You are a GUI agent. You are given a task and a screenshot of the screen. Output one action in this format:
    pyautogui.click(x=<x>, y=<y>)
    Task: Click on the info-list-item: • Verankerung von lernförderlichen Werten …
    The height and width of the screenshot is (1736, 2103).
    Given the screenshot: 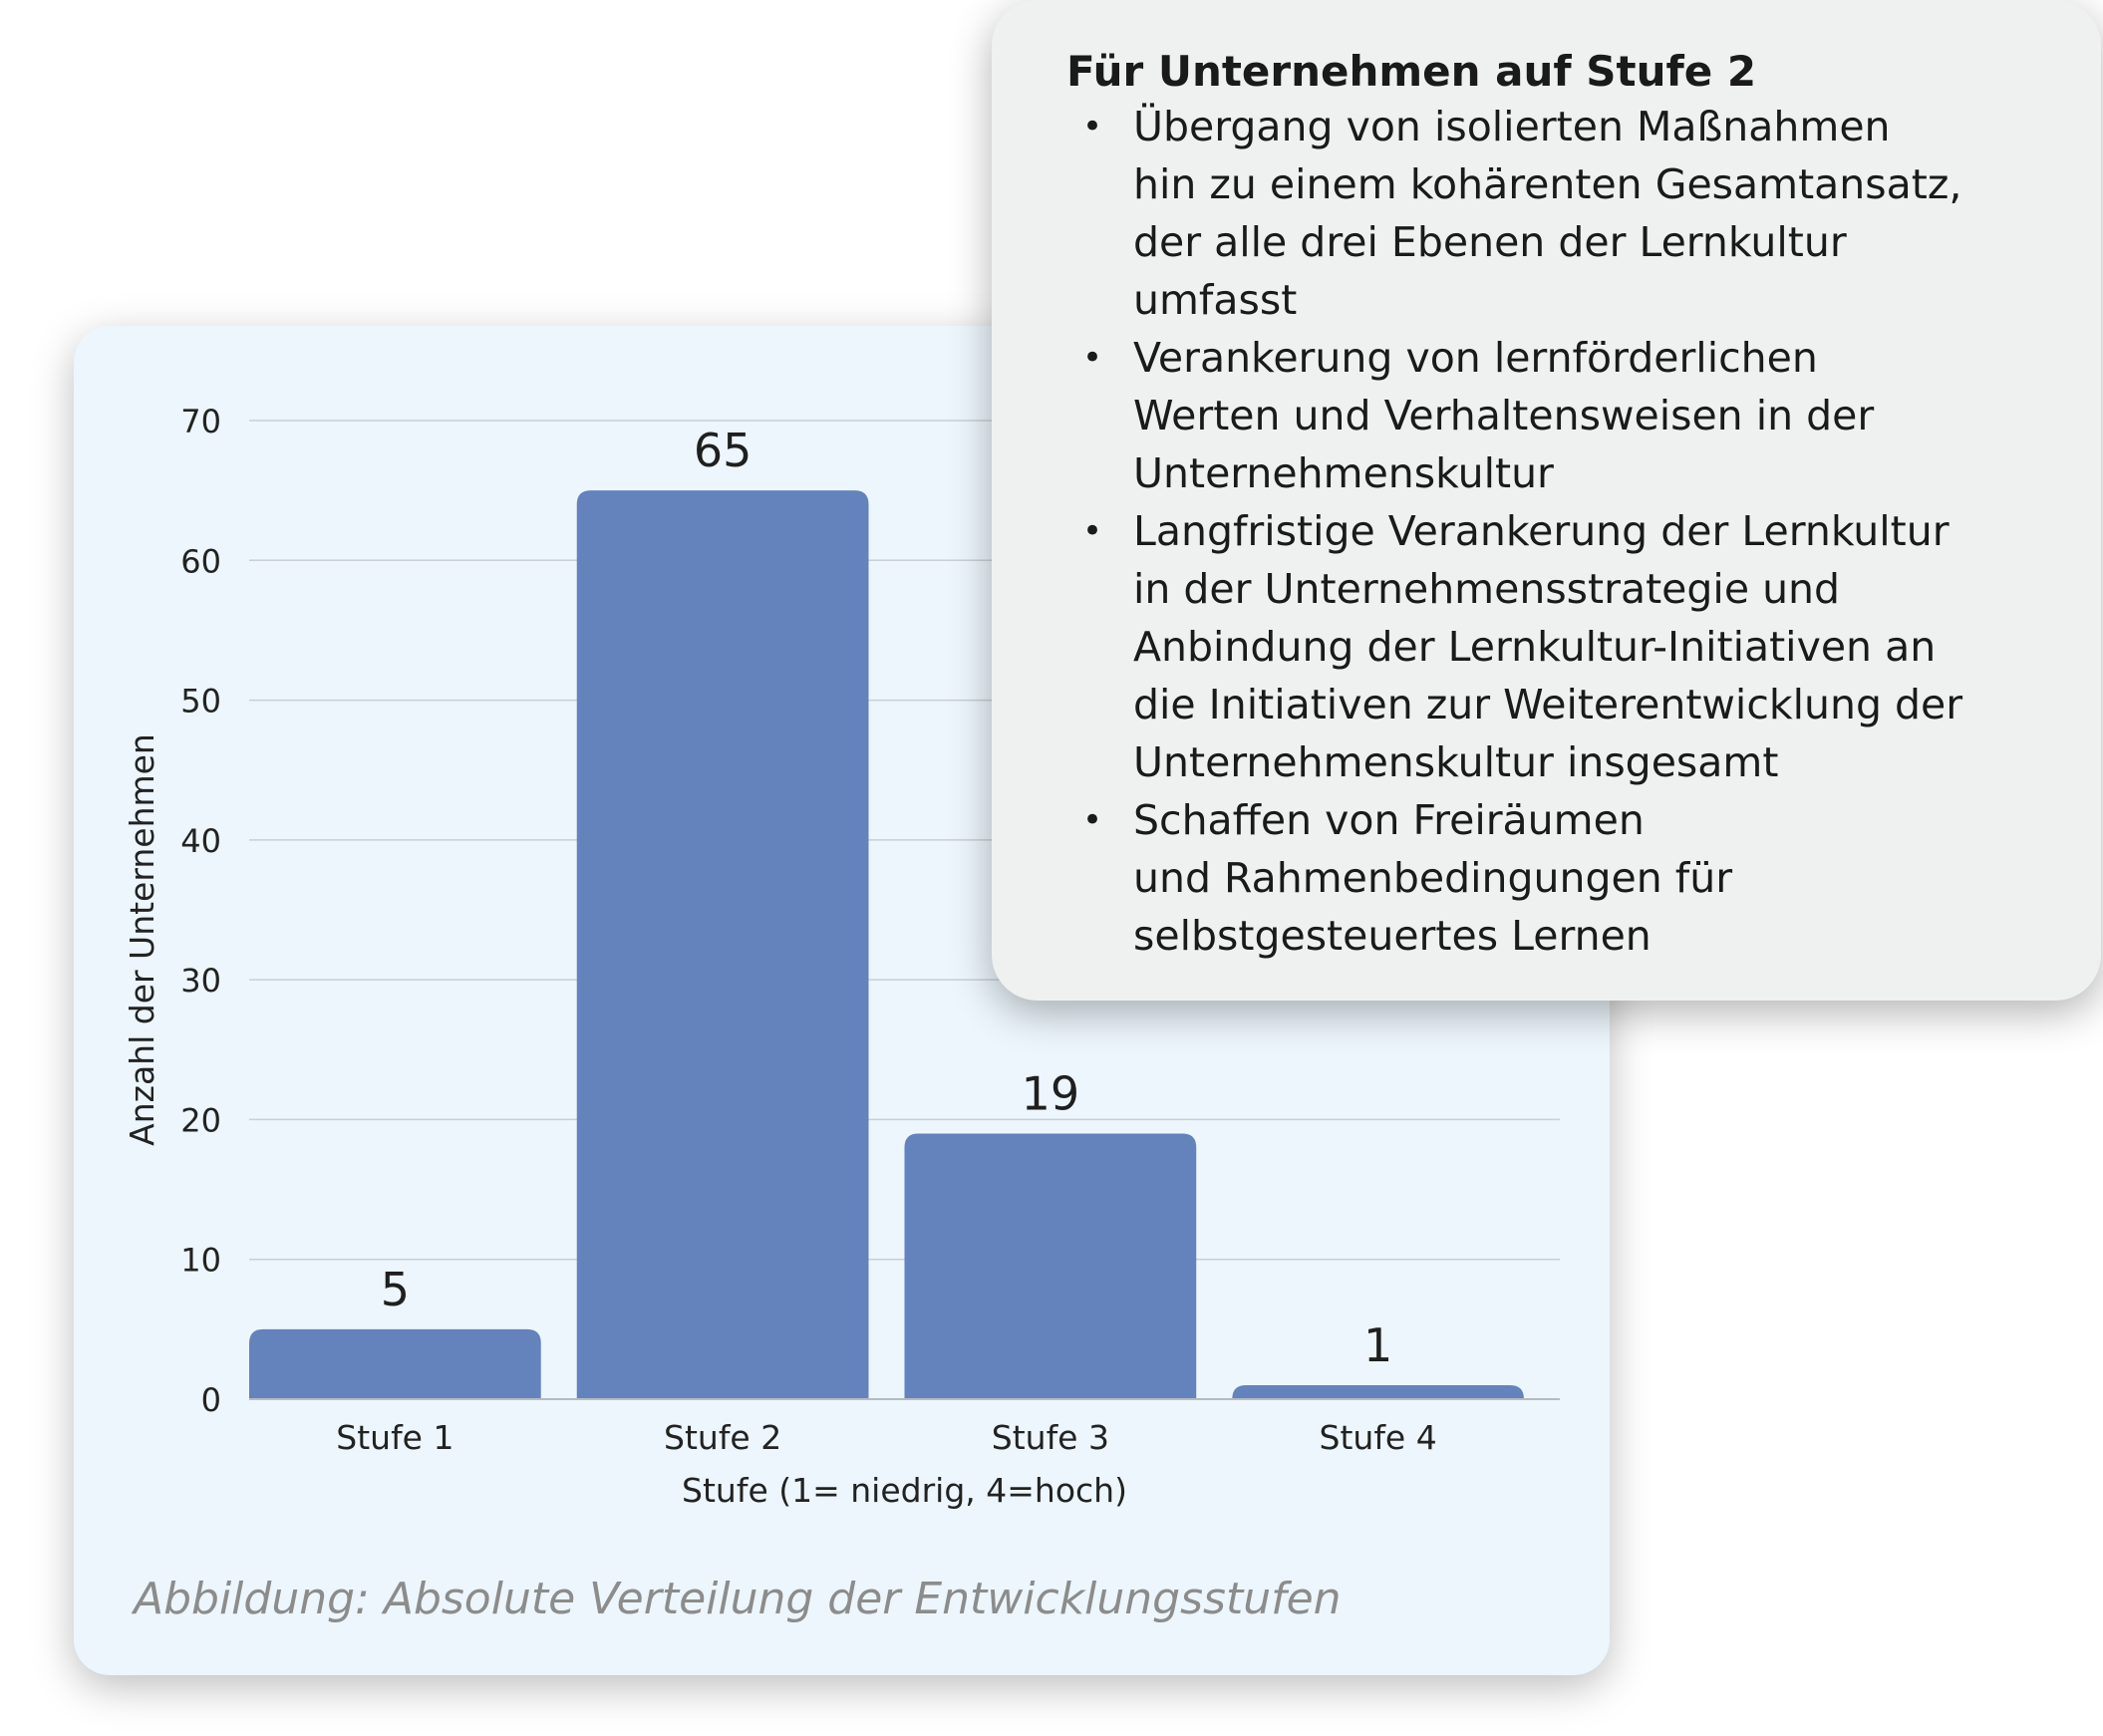 What is the action you would take?
    pyautogui.click(x=1574, y=415)
    